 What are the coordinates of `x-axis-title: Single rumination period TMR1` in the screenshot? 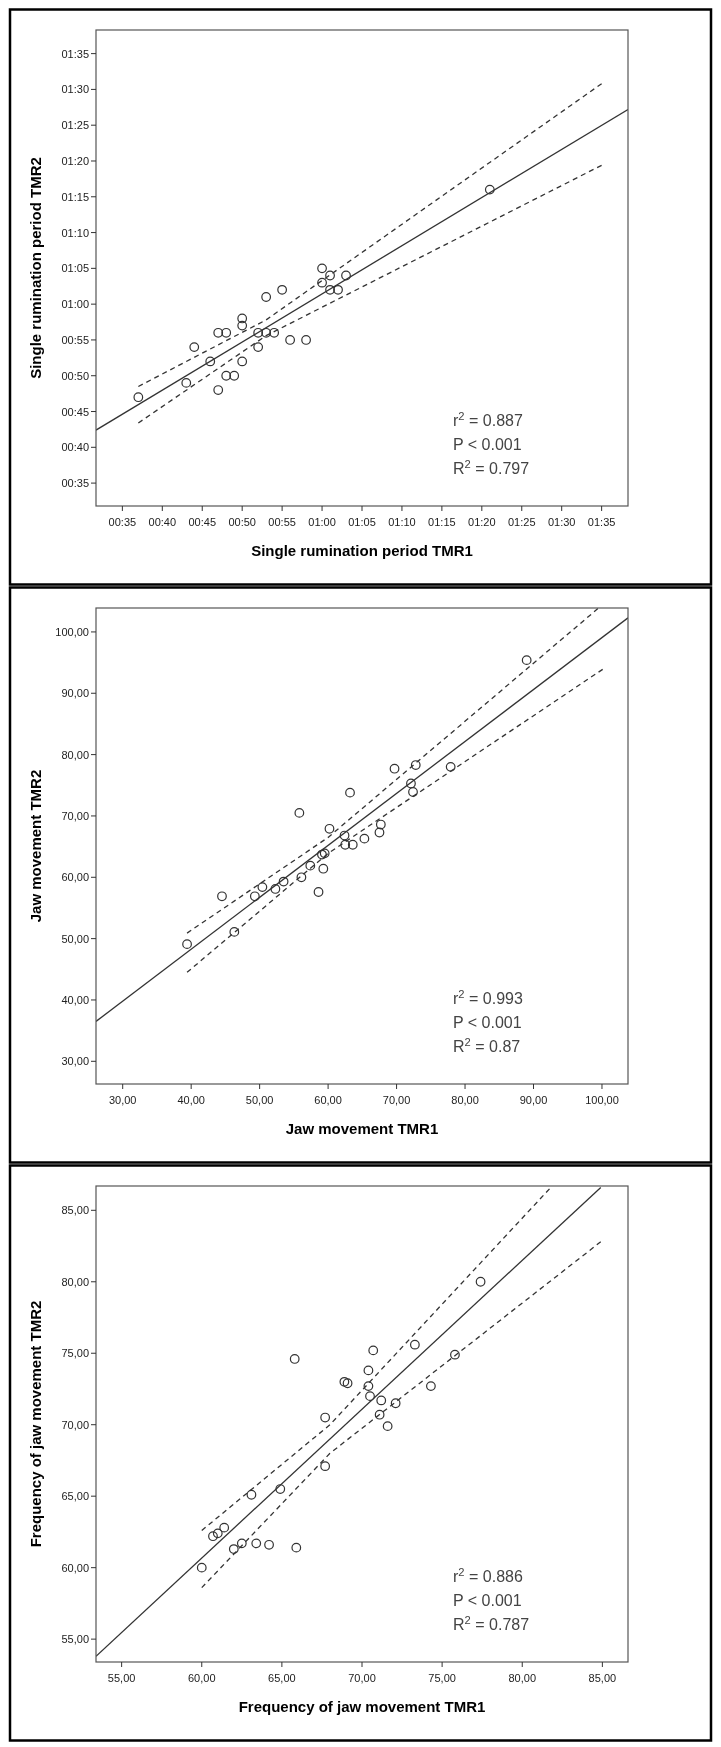 It's located at (362, 550).